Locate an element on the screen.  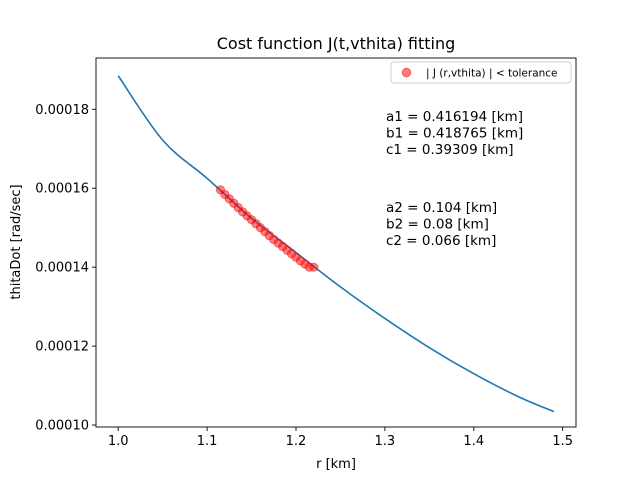
x-tick-label: 1.2 is located at coordinates (296, 441).